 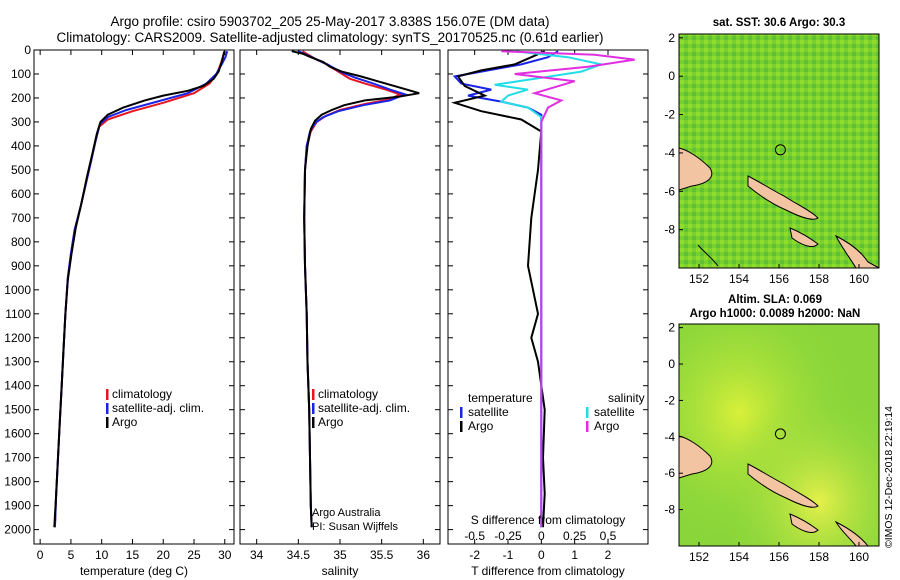 I want to click on temperature-xlabel: temperature (deg C), so click(x=134, y=571).